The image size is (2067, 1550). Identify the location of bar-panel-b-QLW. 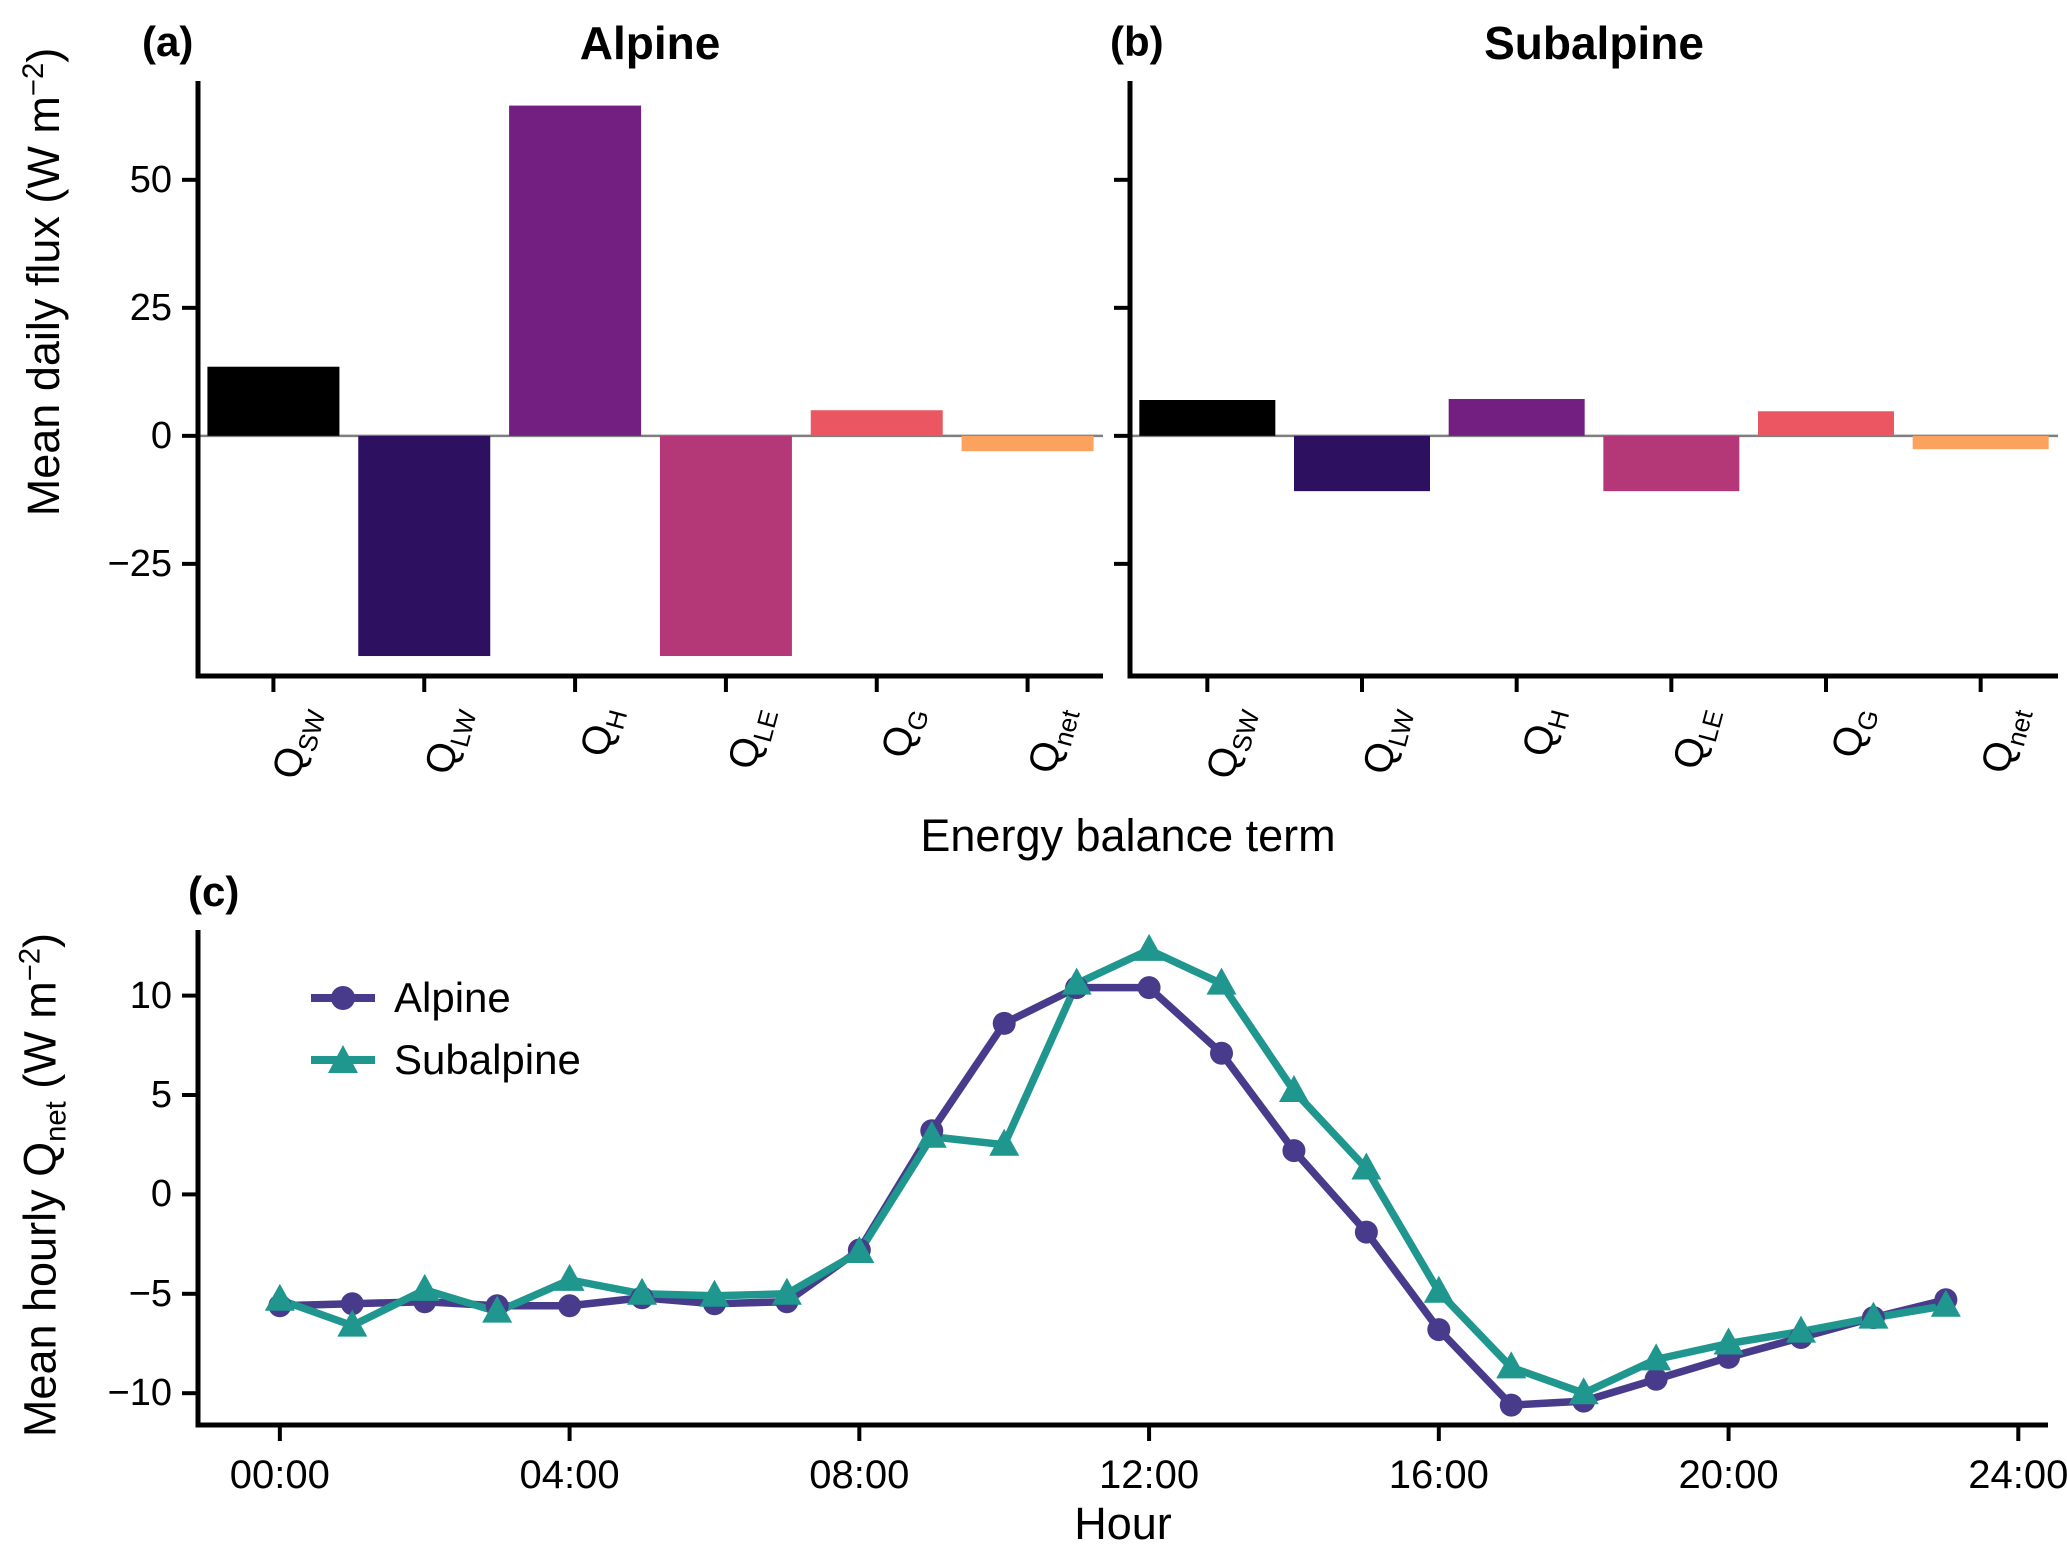
(1362, 463).